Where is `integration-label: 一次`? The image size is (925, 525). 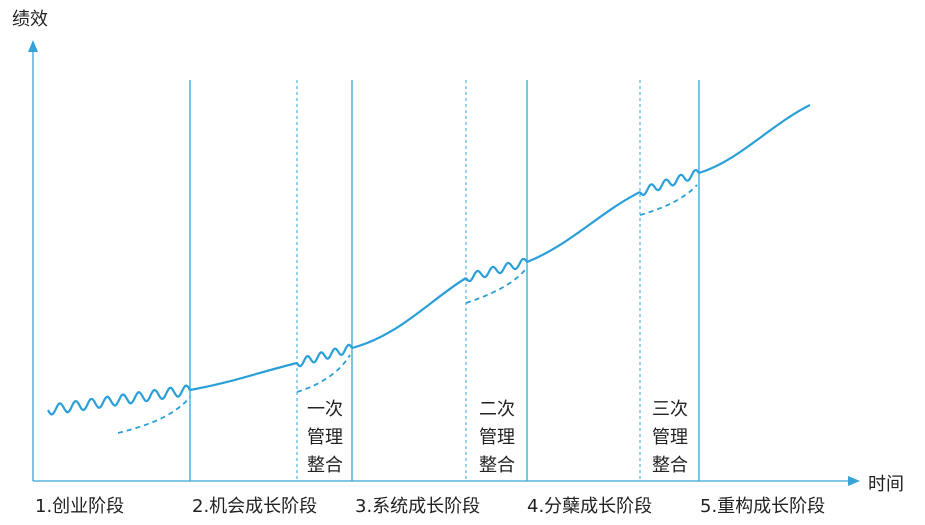 integration-label: 一次 is located at coordinates (325, 409).